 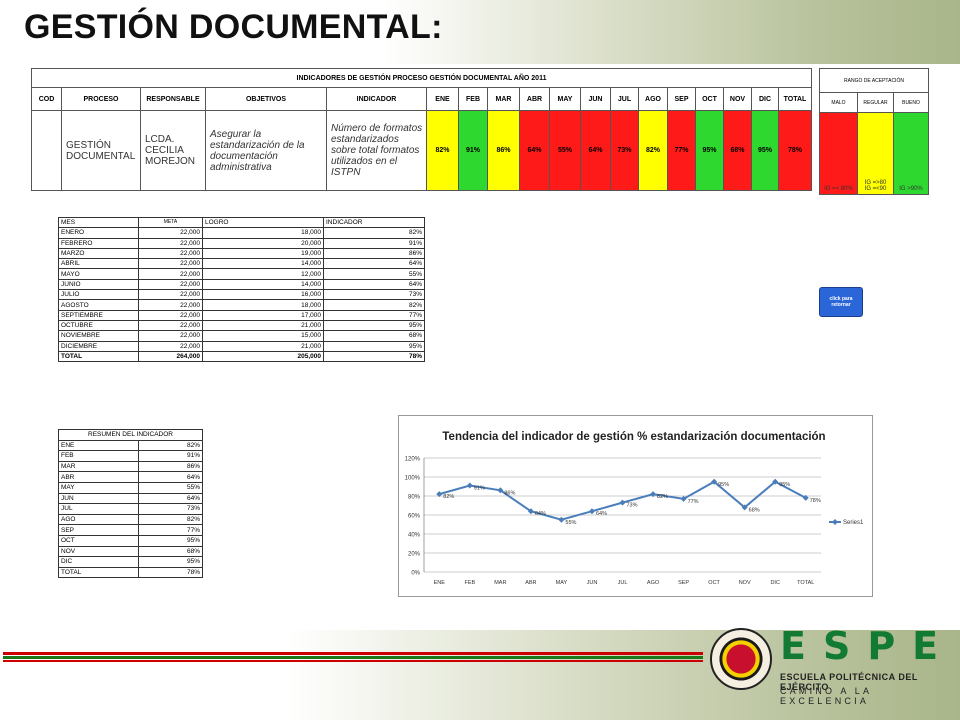 I want to click on table-row: MAYO 22,000 12,000 55%, so click(x=241, y=274).